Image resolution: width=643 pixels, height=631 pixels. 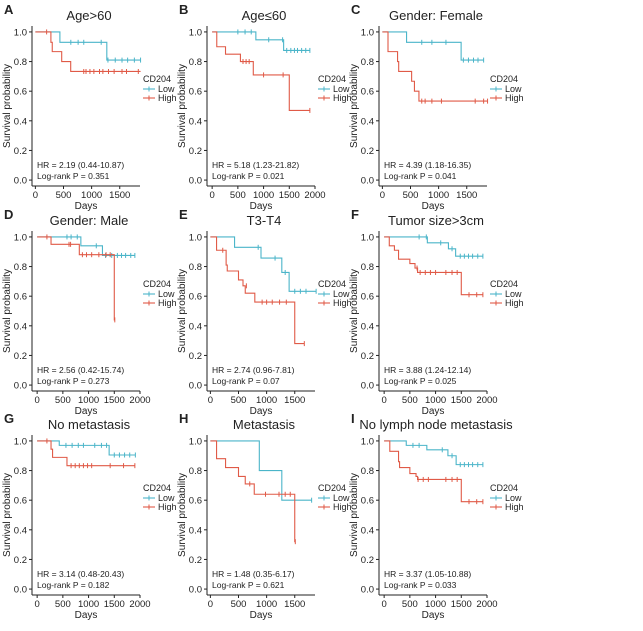 I want to click on panel-title: Gender: Male, so click(x=89, y=220).